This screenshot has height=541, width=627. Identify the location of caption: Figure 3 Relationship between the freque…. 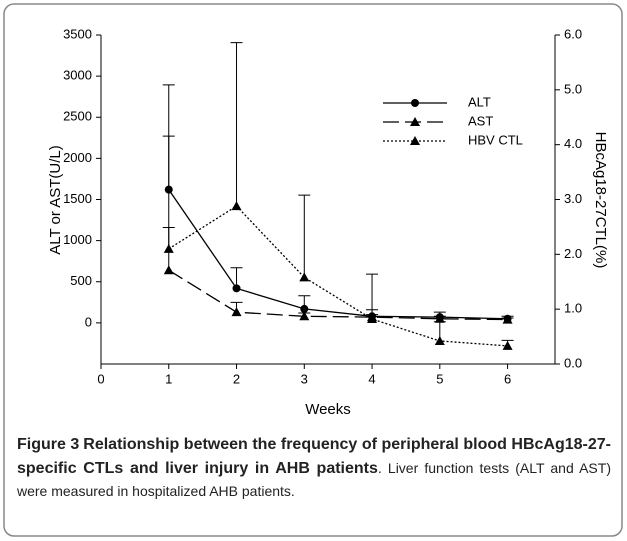
(314, 468).